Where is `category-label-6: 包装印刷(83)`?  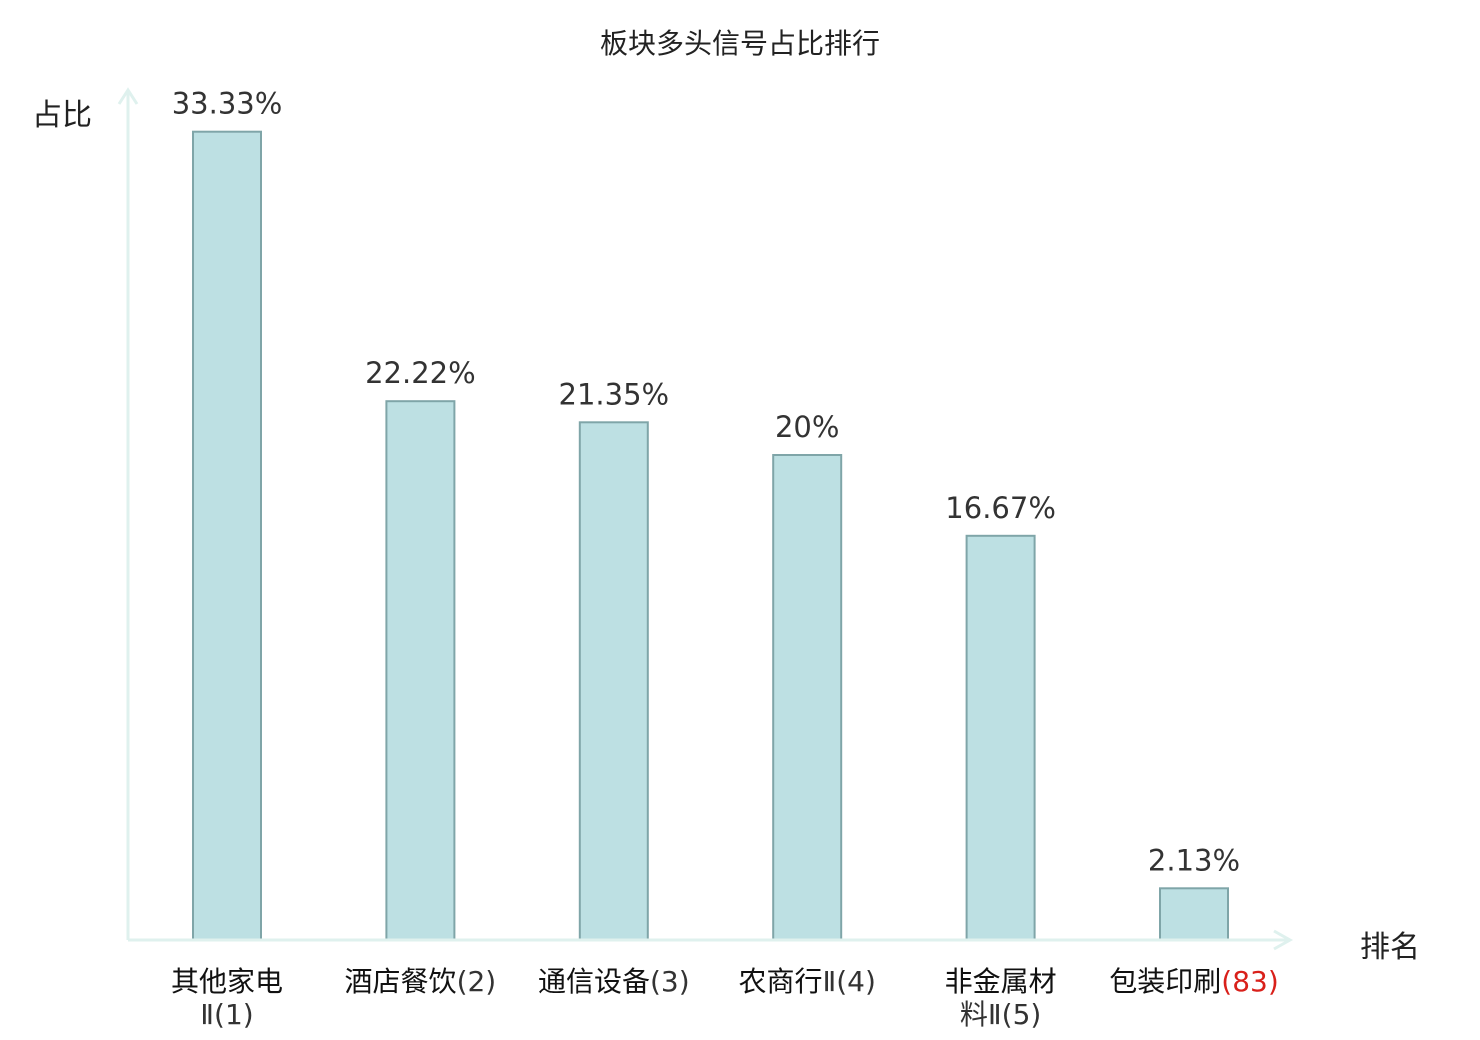 category-label-6: 包装印刷(83) is located at coordinates (1194, 981).